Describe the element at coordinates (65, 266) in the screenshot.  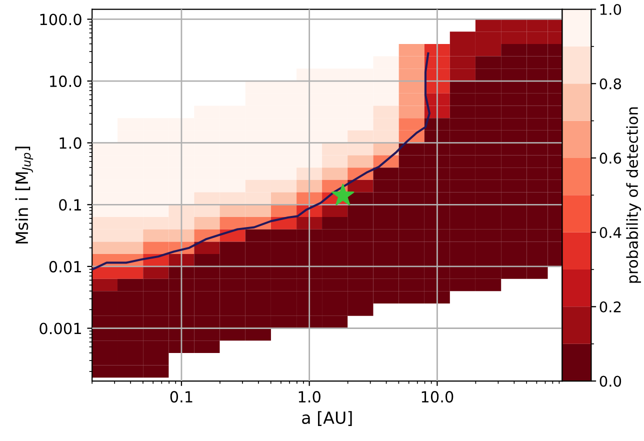
I see `y-tick-label: 0.01` at that location.